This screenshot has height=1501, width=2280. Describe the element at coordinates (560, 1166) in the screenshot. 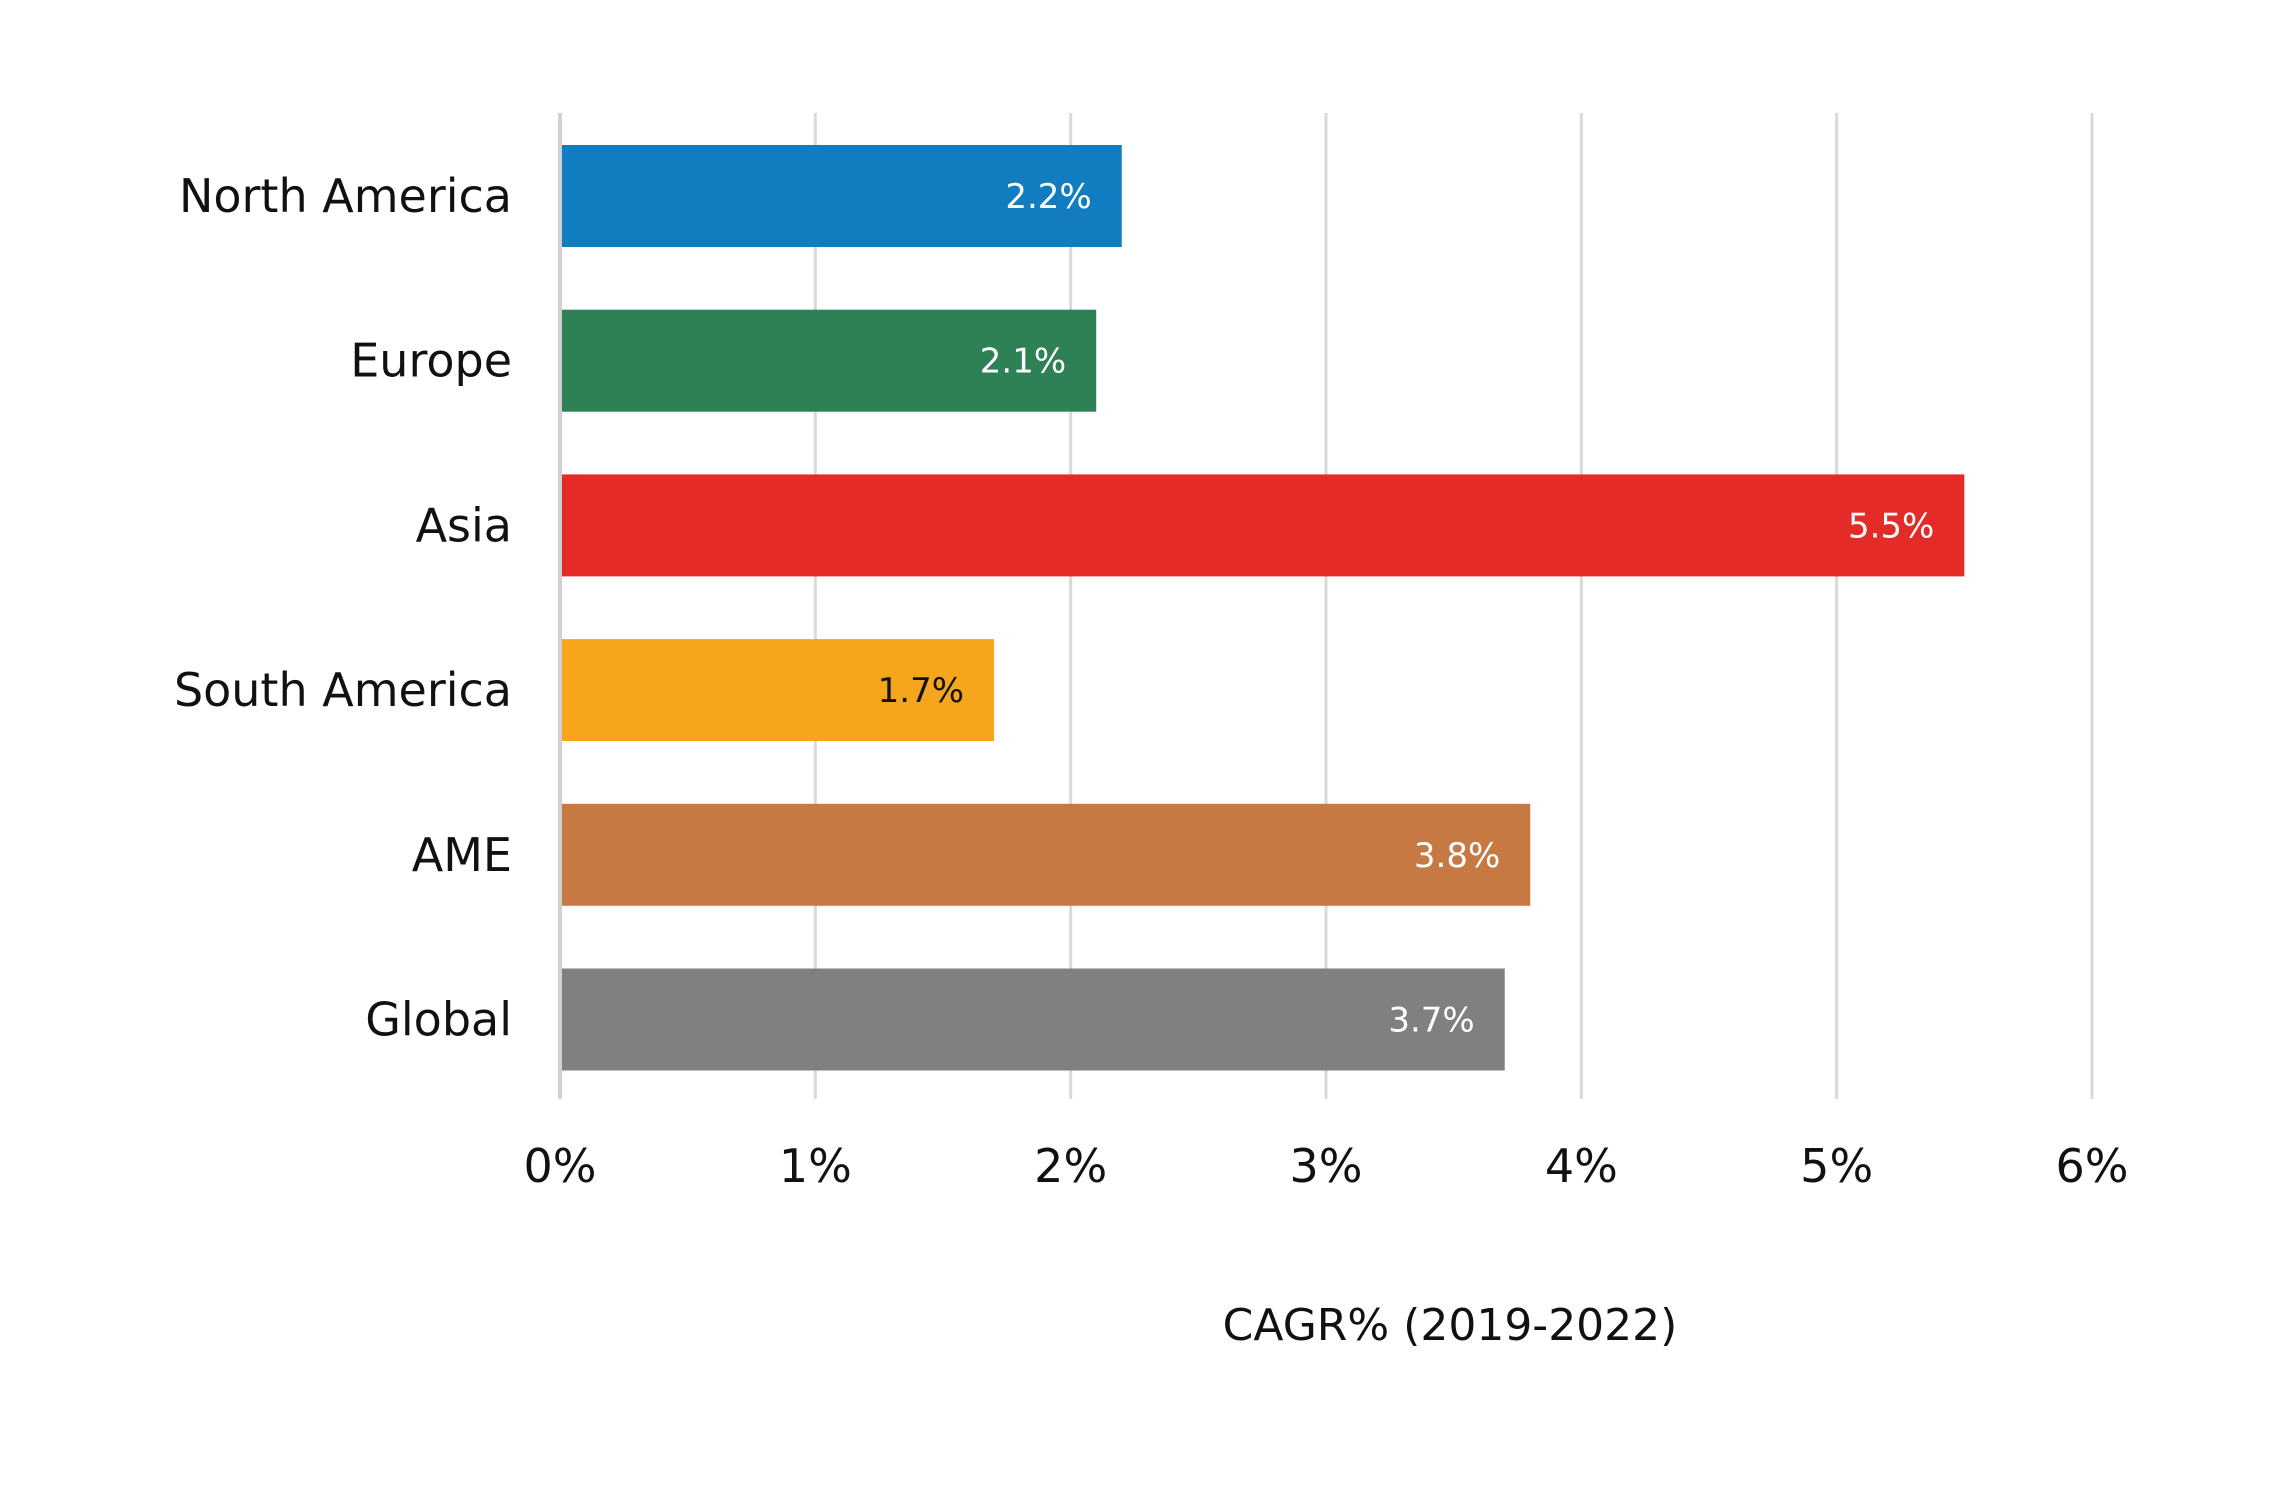

I see `x-tick-label: 0%` at that location.